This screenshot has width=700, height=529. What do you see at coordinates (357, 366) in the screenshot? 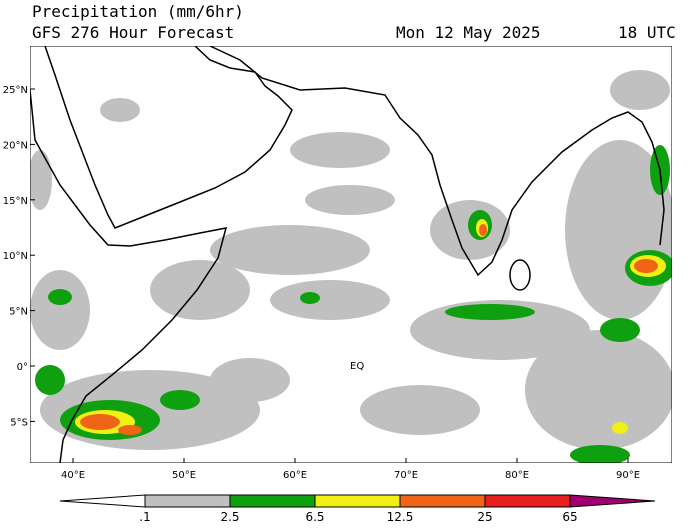
I see `equator-label: EQ` at bounding box center [357, 366].